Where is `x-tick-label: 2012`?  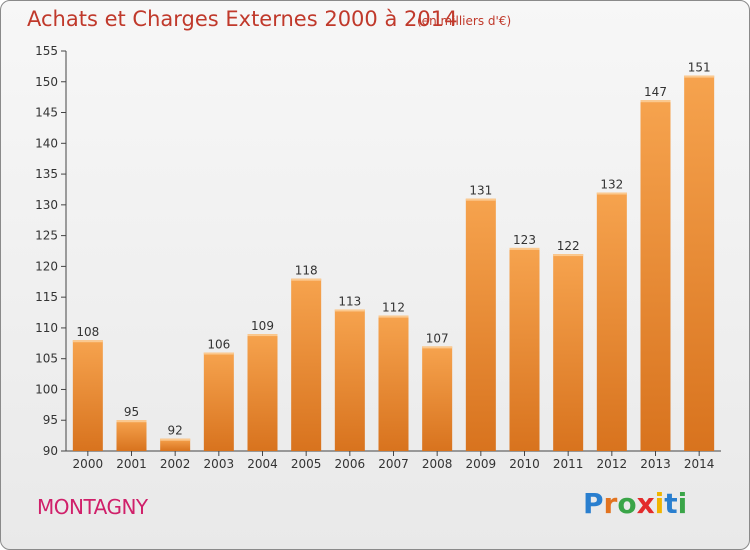 x-tick-label: 2012 is located at coordinates (612, 464).